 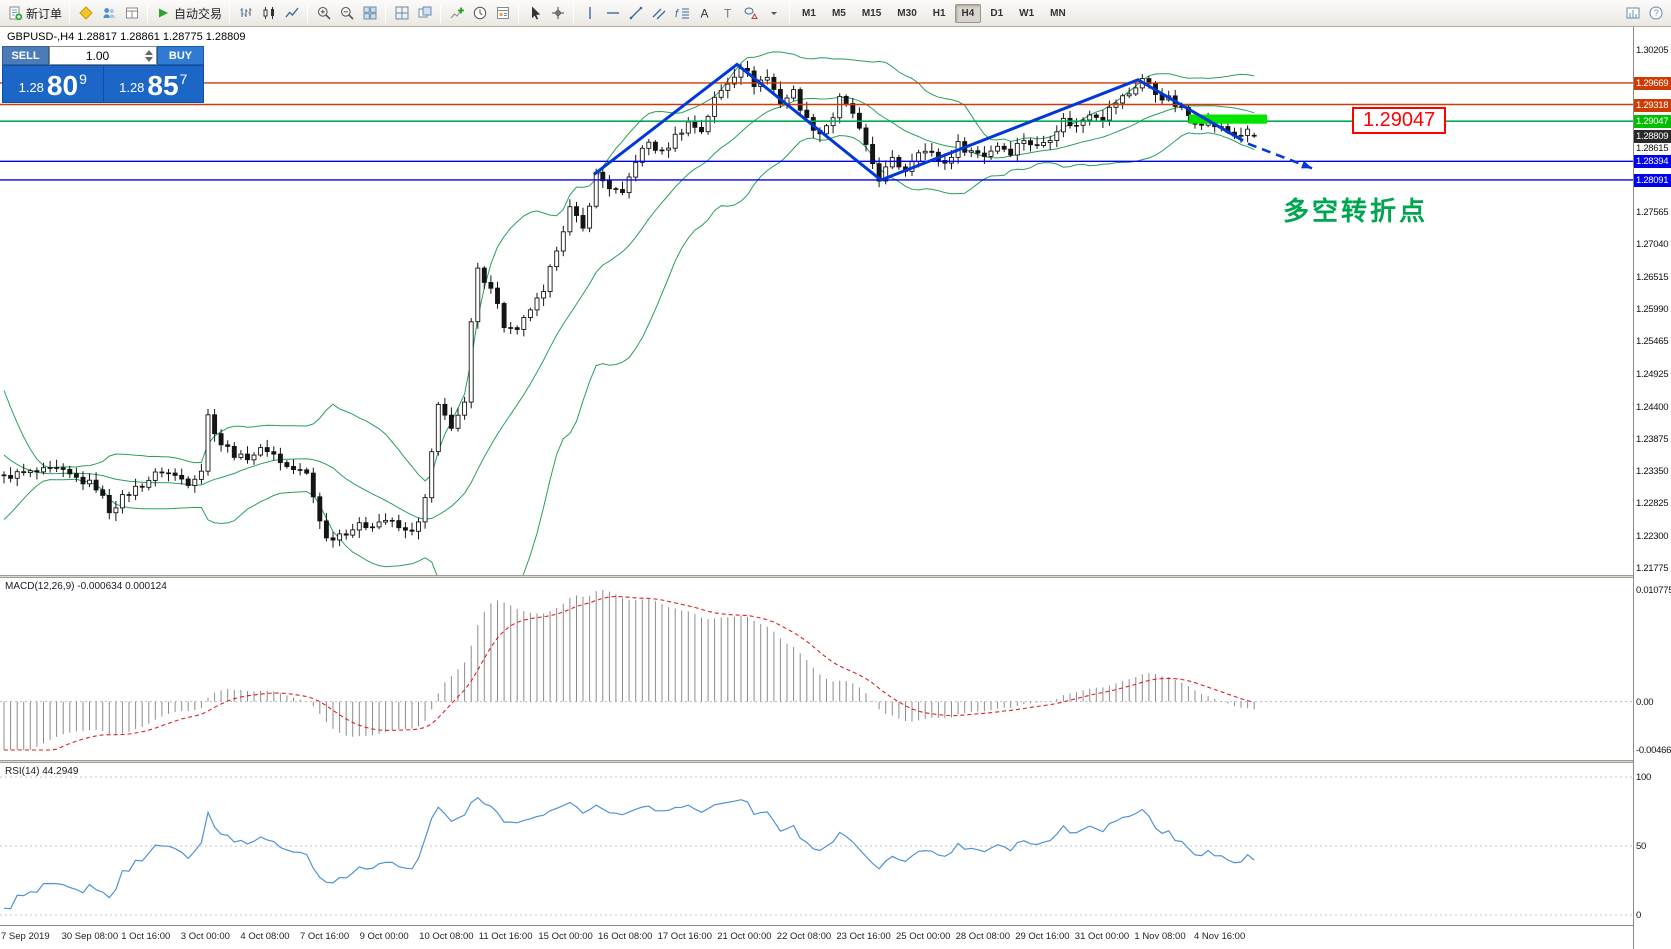 What do you see at coordinates (1652, 568) in the screenshot?
I see `axis-label: 1.21775` at bounding box center [1652, 568].